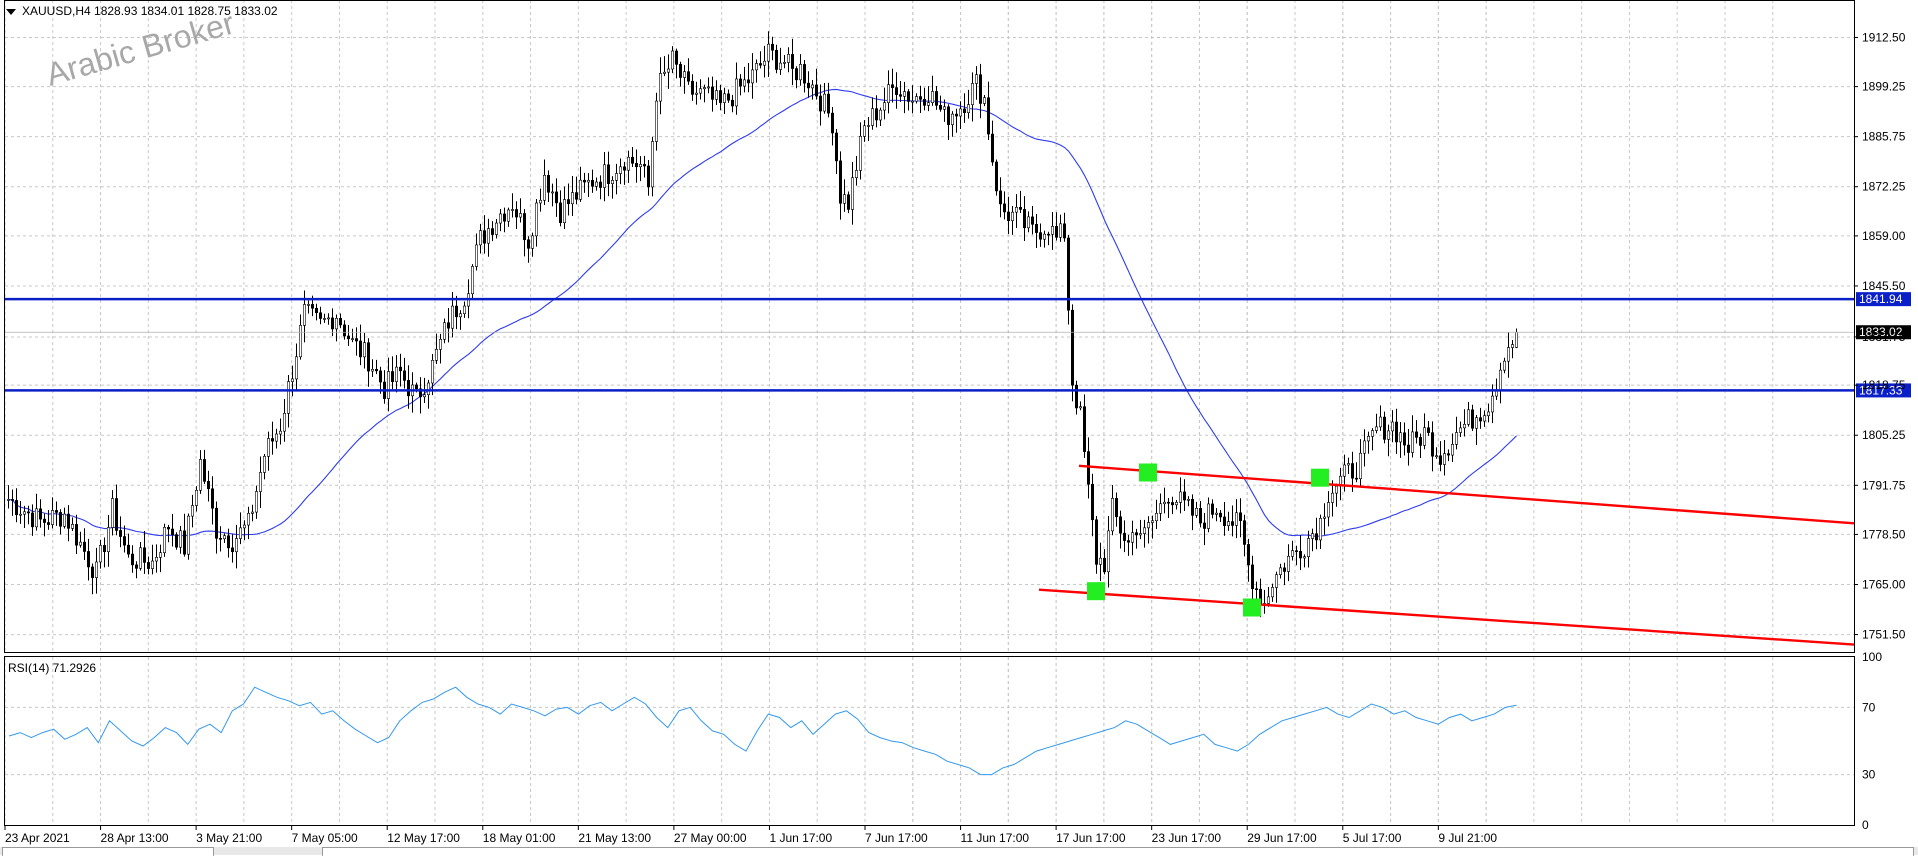 The height and width of the screenshot is (856, 1918). What do you see at coordinates (1884, 187) in the screenshot?
I see `y-tick-label: 1872.25` at bounding box center [1884, 187].